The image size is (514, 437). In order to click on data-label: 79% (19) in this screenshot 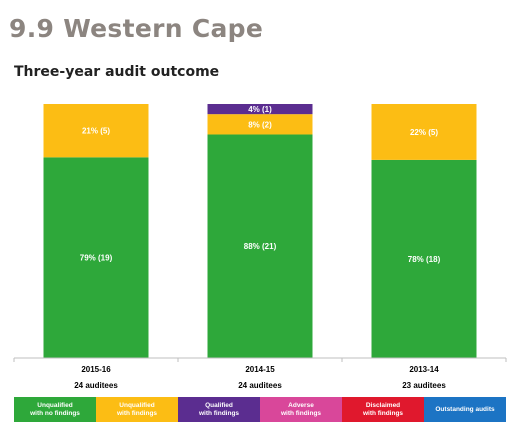, I will do `click(96, 258)`.